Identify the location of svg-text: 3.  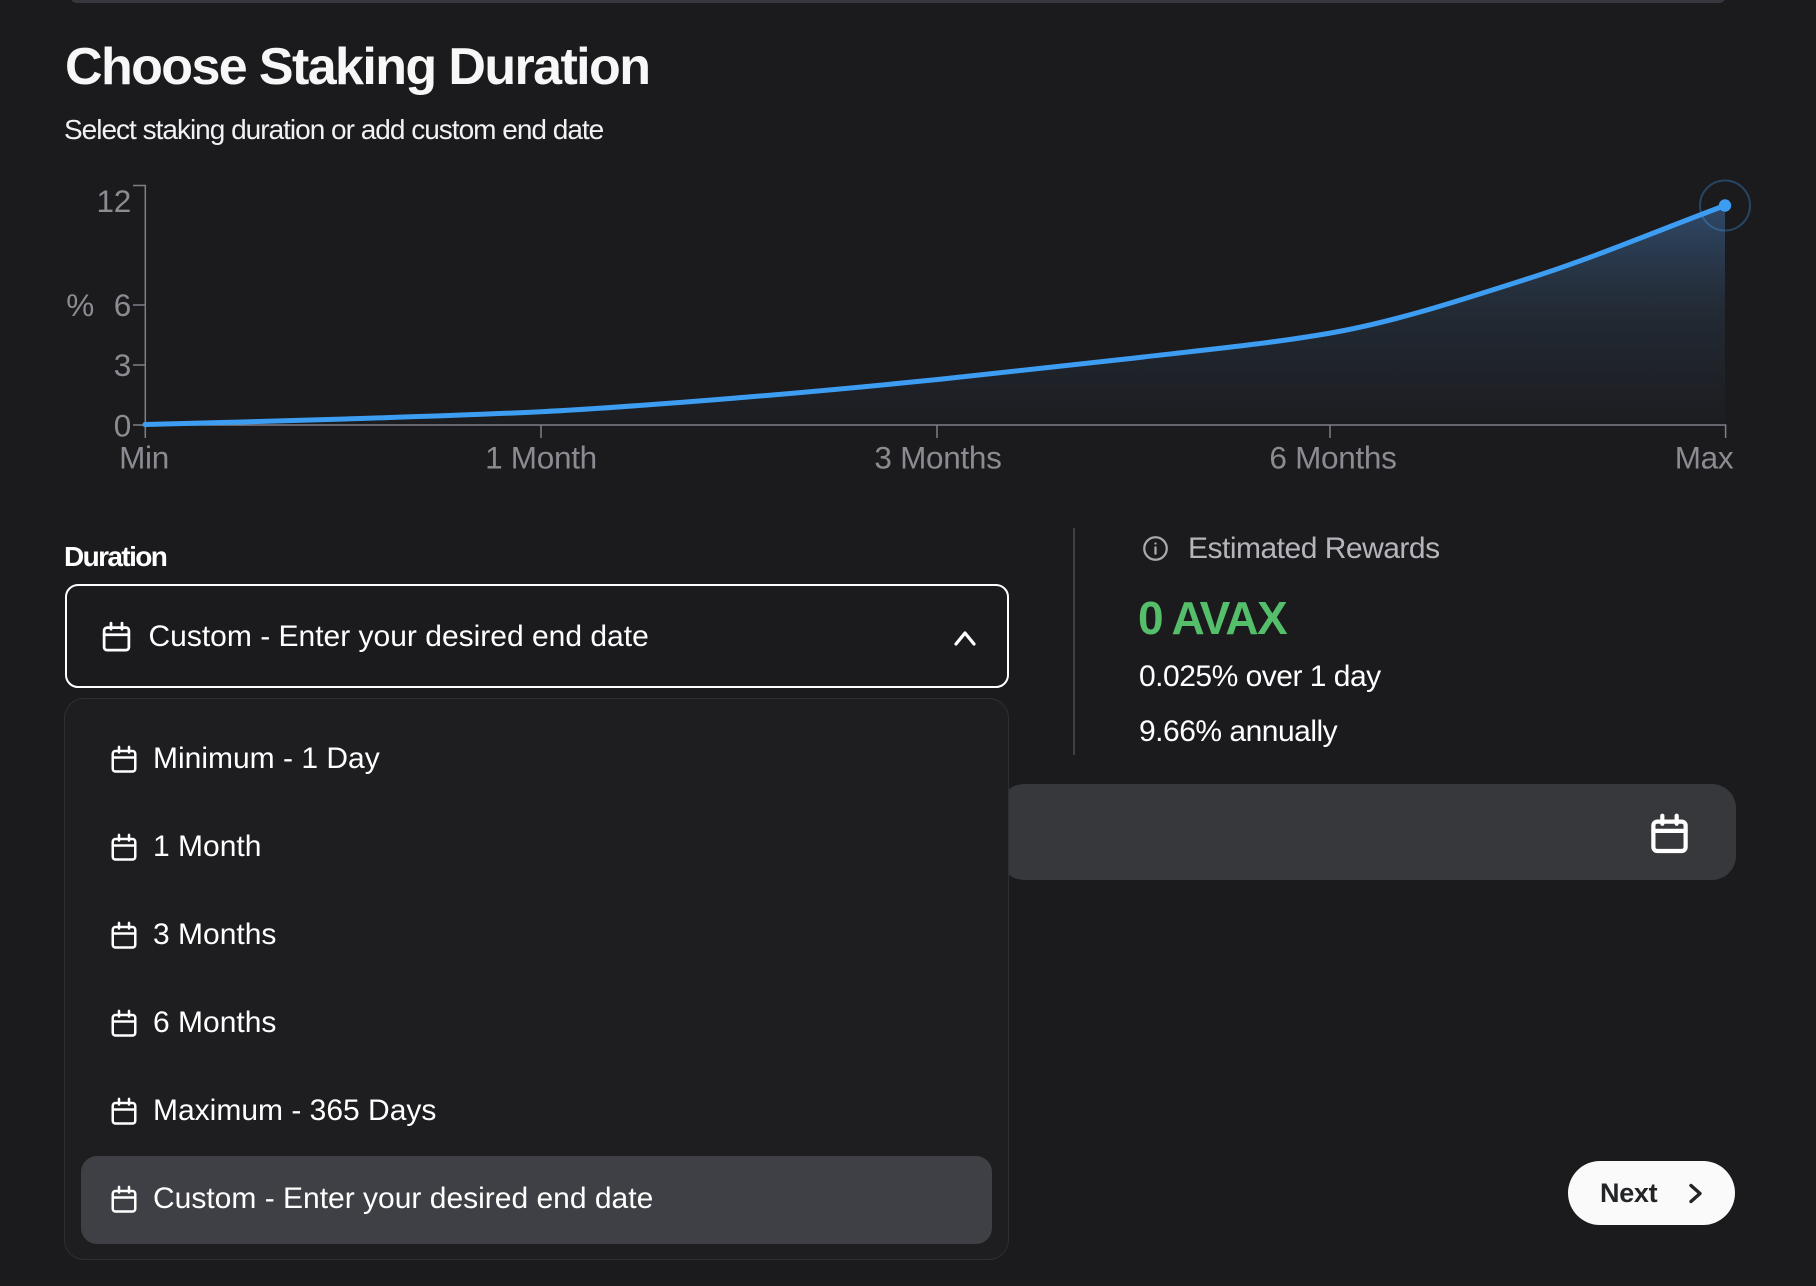
(122, 365).